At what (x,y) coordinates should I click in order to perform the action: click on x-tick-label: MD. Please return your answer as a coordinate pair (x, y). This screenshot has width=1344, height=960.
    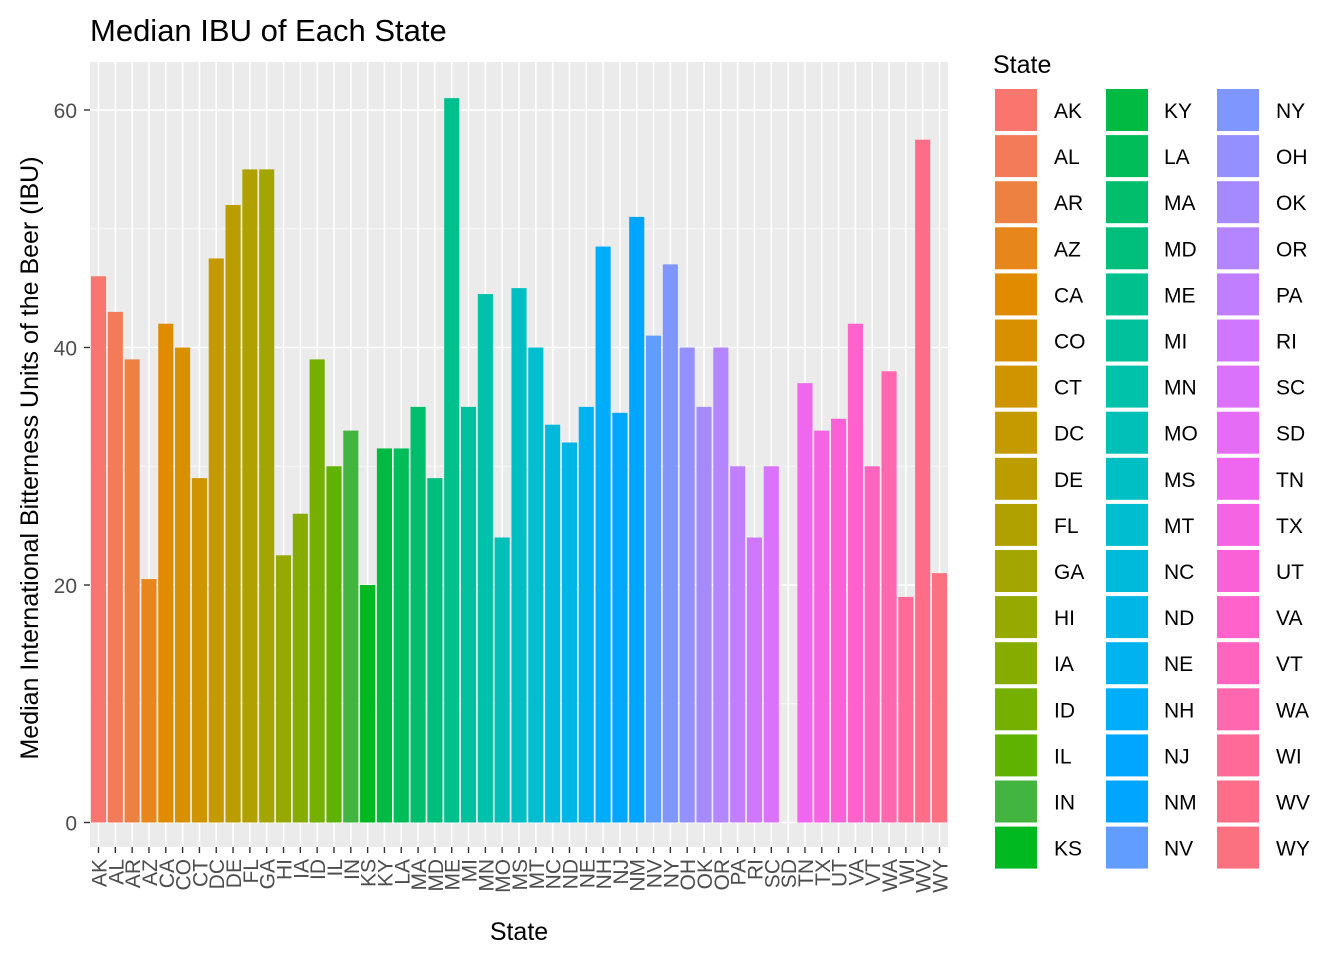
    Looking at the image, I should click on (436, 875).